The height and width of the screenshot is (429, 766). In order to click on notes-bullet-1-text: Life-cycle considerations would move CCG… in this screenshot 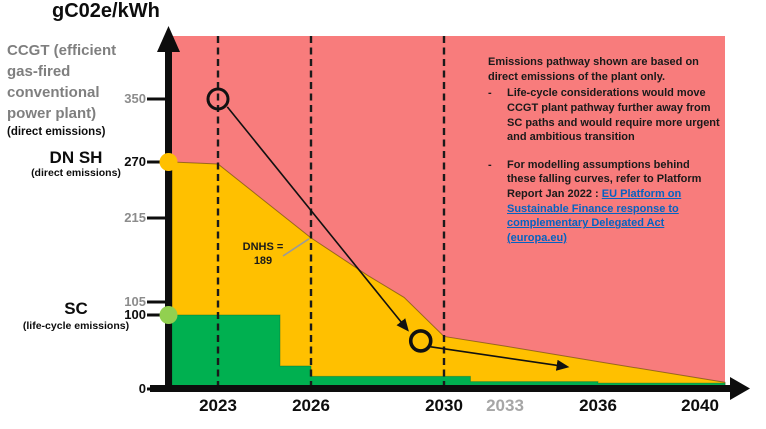, I will do `click(613, 115)`.